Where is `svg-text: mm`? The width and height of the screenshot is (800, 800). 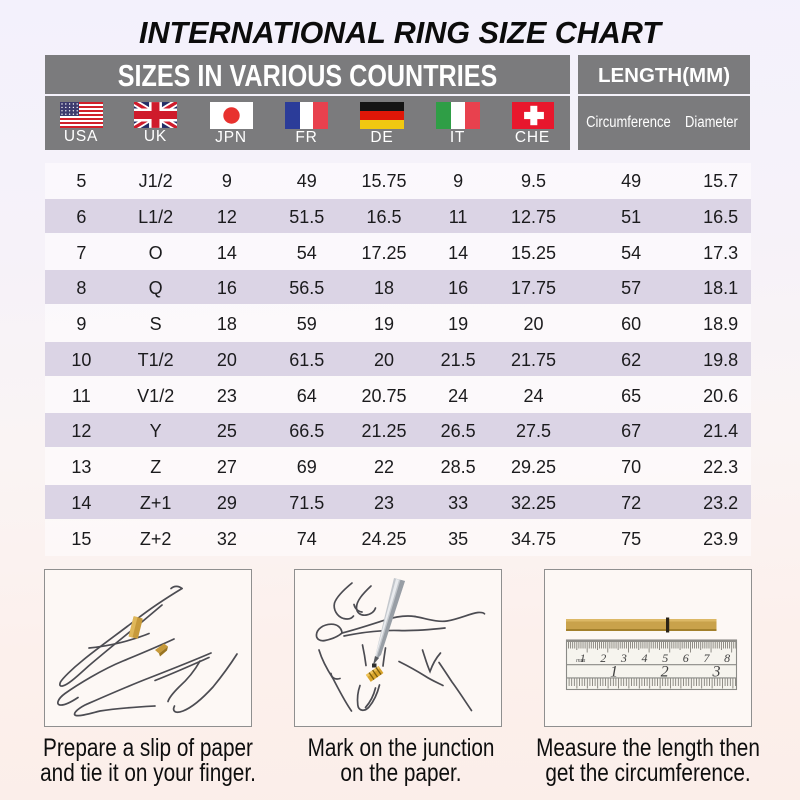 svg-text: mm is located at coordinates (581, 660).